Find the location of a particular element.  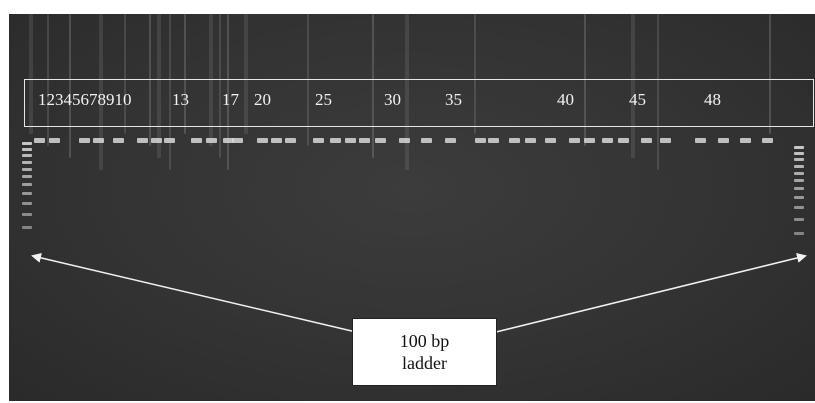

dna-bands is located at coordinates (403, 140).